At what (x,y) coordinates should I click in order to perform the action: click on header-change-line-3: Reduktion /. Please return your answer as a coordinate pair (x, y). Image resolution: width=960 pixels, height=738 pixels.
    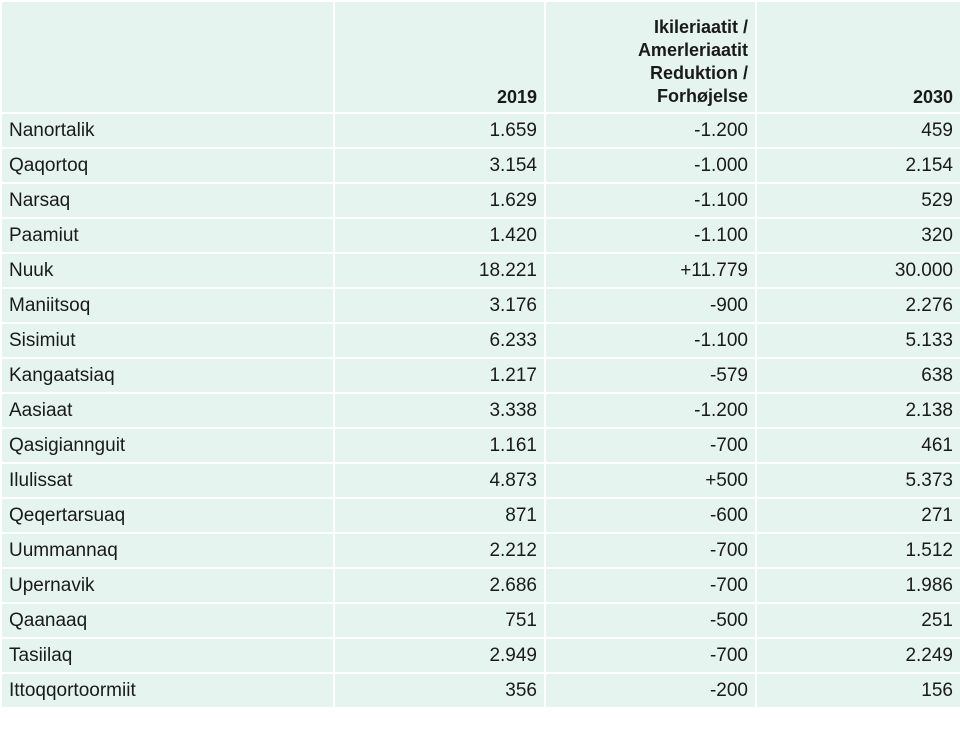
    Looking at the image, I should click on (699, 73).